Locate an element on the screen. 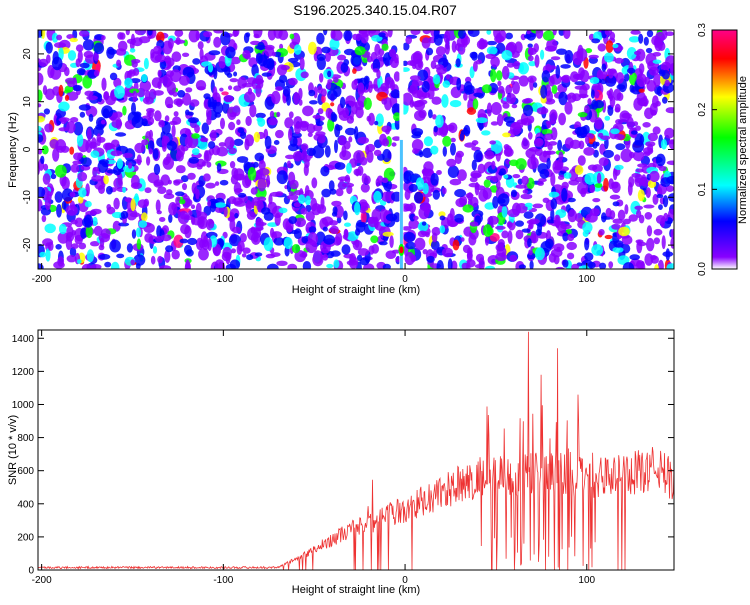 The height and width of the screenshot is (605, 750). y-tick-label: 10 is located at coordinates (27, 102).